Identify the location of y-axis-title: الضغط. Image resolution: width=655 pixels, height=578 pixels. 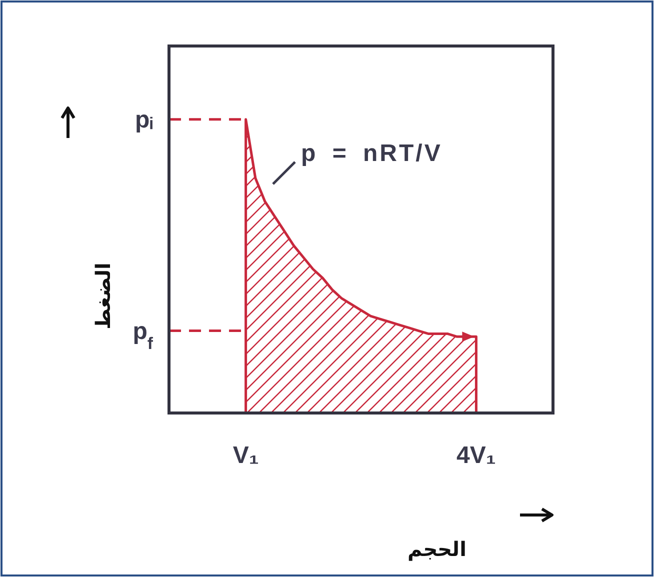
(103, 296).